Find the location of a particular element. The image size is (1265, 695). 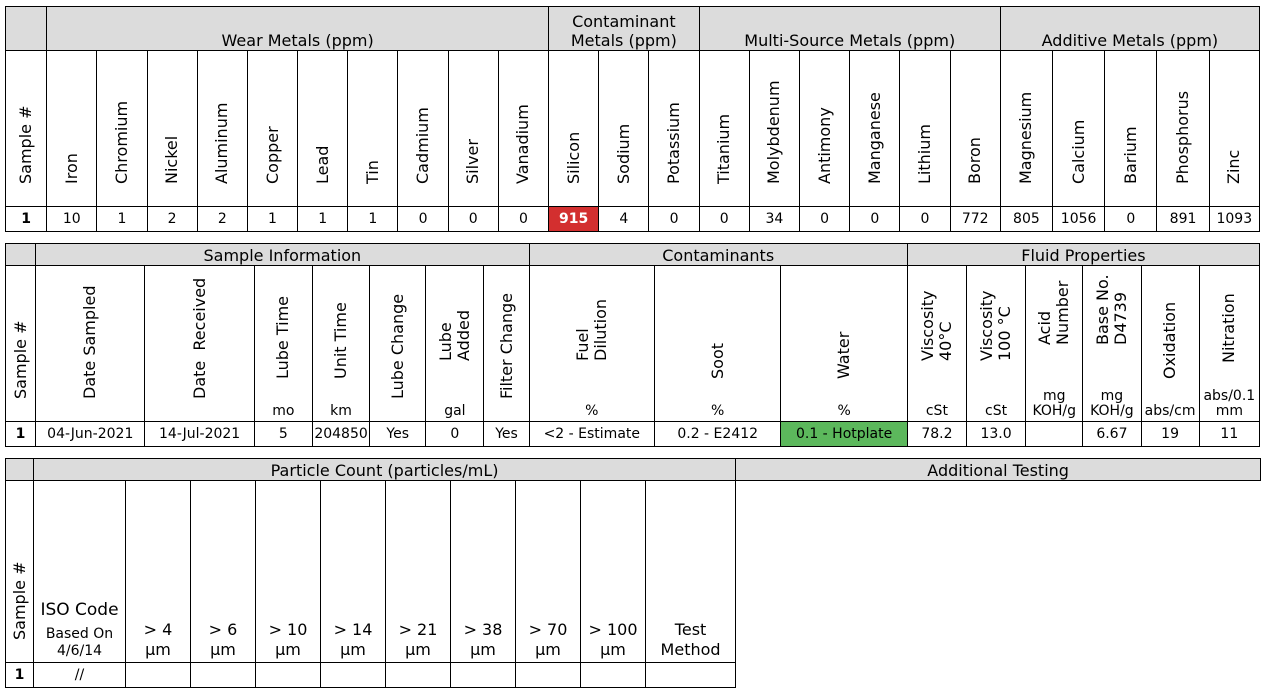

value-fuel-dilution: <2 - Estimate is located at coordinates (592, 434).